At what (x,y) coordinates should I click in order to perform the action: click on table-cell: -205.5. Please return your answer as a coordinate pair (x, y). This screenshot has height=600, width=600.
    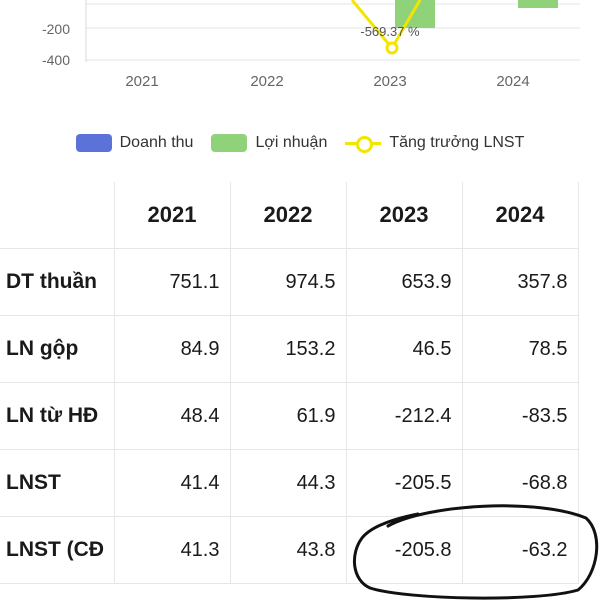
    Looking at the image, I should click on (404, 483).